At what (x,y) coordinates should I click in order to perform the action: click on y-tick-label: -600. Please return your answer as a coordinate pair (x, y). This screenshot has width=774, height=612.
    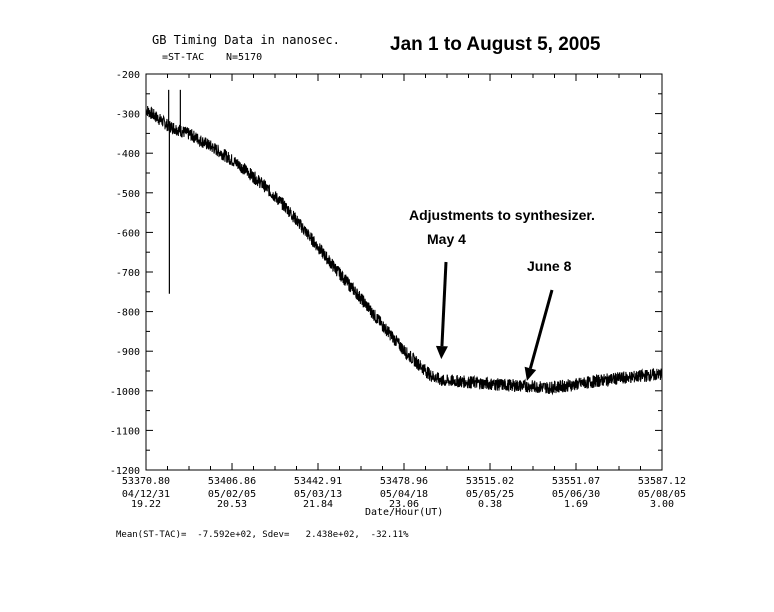
    Looking at the image, I should click on (128, 233).